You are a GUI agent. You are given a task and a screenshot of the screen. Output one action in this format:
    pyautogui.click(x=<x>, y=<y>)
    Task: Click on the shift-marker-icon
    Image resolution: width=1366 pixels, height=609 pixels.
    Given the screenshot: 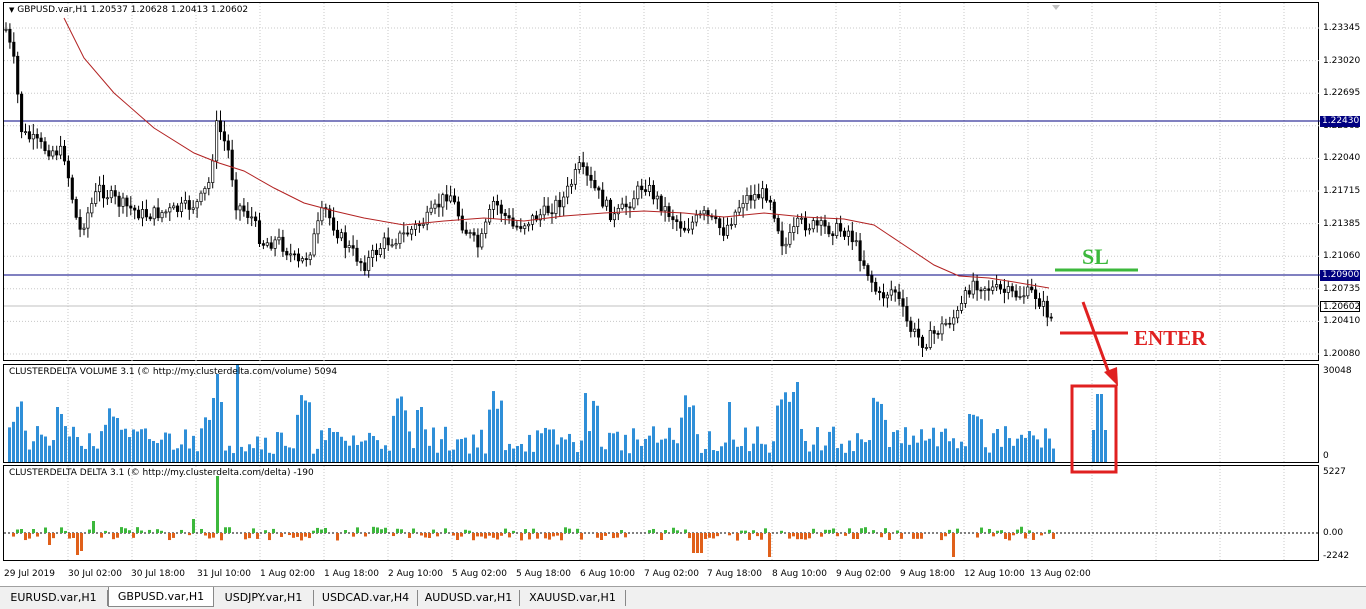 What is the action you would take?
    pyautogui.click(x=1056, y=7)
    